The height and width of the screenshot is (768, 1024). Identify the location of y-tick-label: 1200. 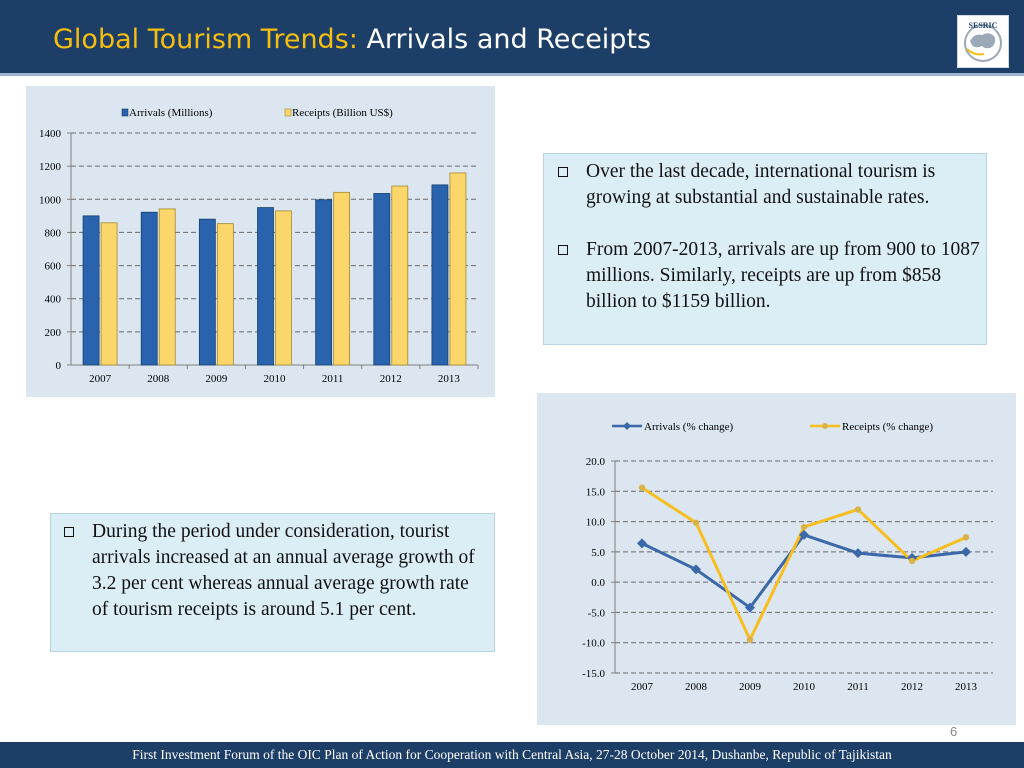
(50, 167).